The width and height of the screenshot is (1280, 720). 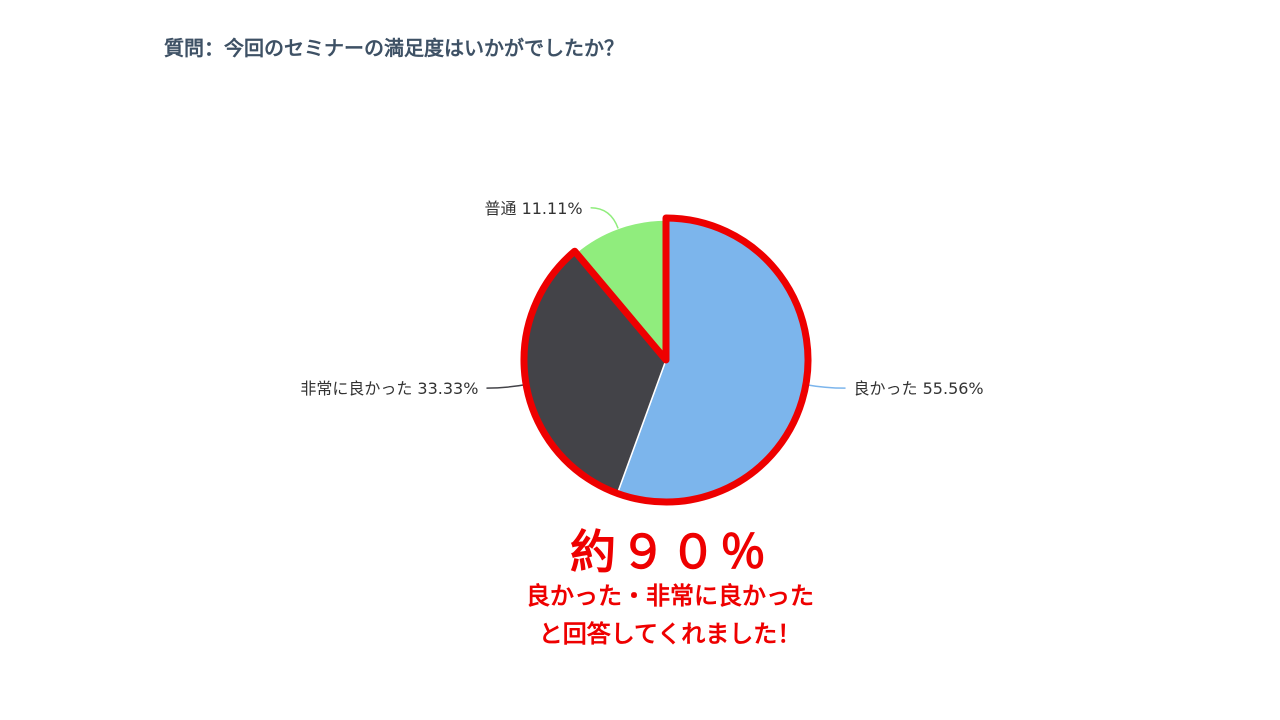 I want to click on callout-percentage: 約９０％, so click(x=670, y=552).